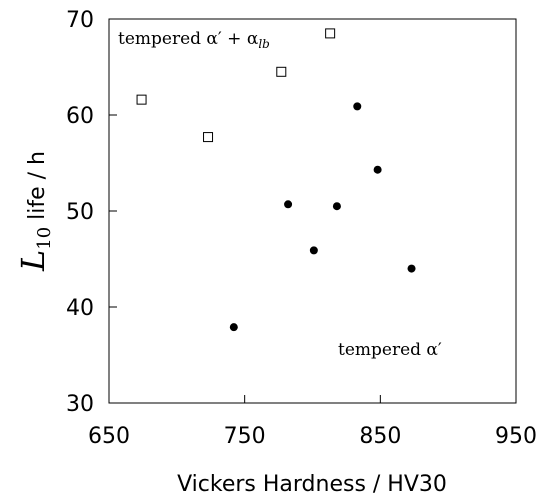 This screenshot has width=544, height=499. I want to click on annotation-tempered-alpha-prime: tempered α′, so click(390, 350).